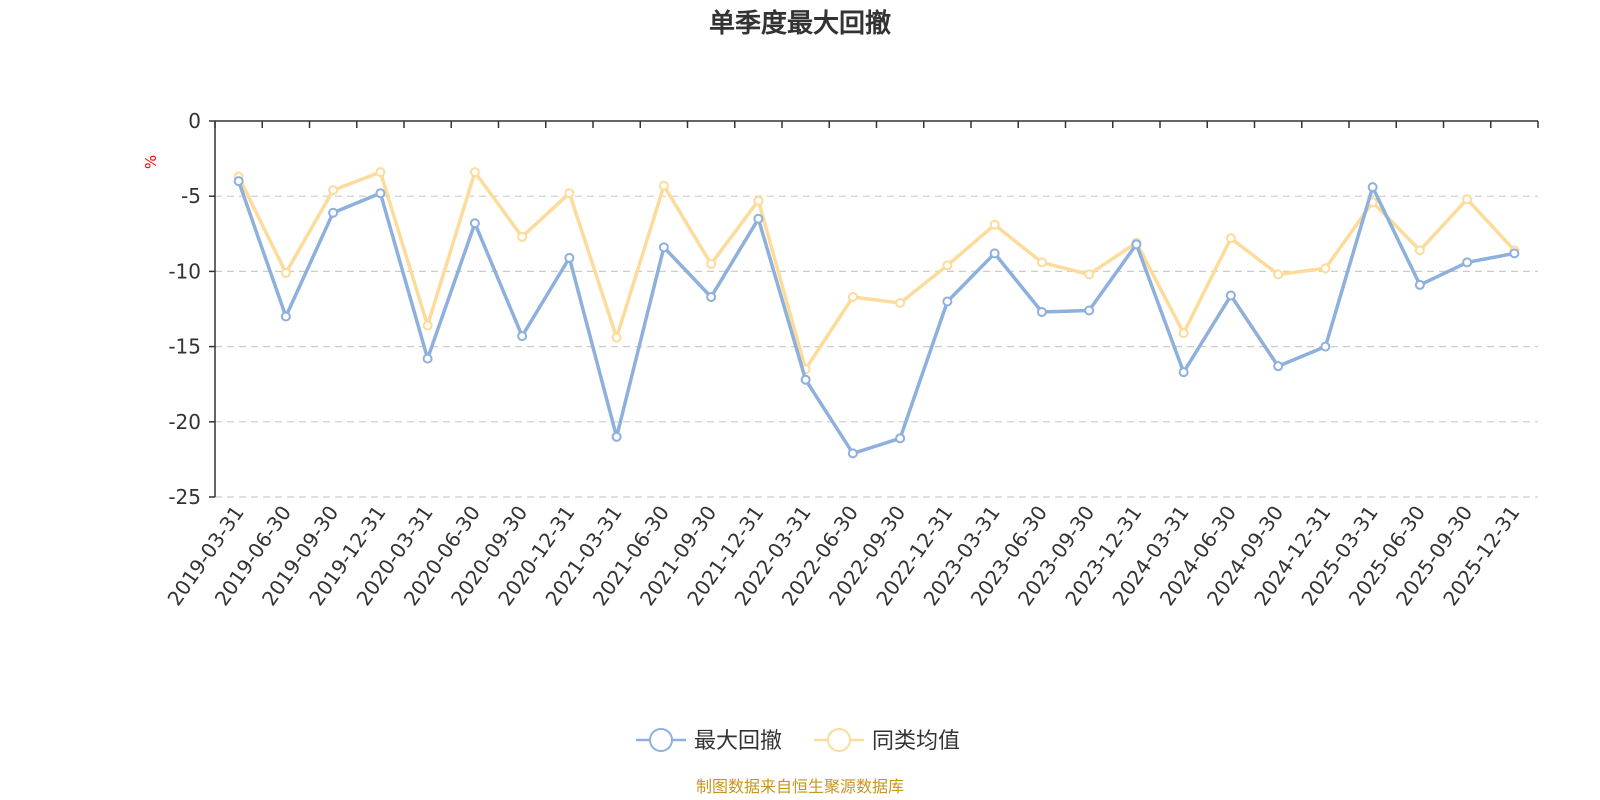 This screenshot has width=1600, height=800. Describe the element at coordinates (151, 162) in the screenshot. I see `y-axis-unit: %` at that location.